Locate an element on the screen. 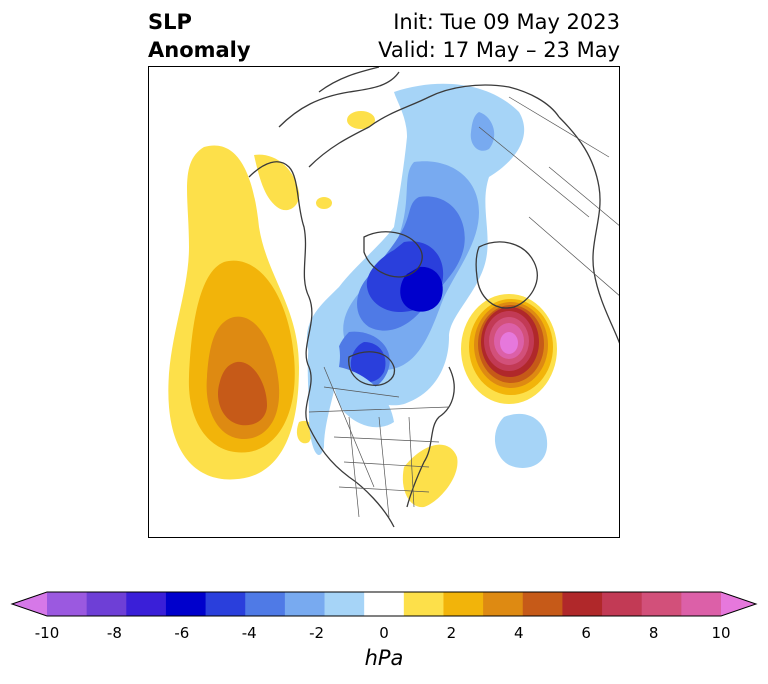 This screenshot has width=768, height=684. alaska-yellow-patch is located at coordinates (324, 203).